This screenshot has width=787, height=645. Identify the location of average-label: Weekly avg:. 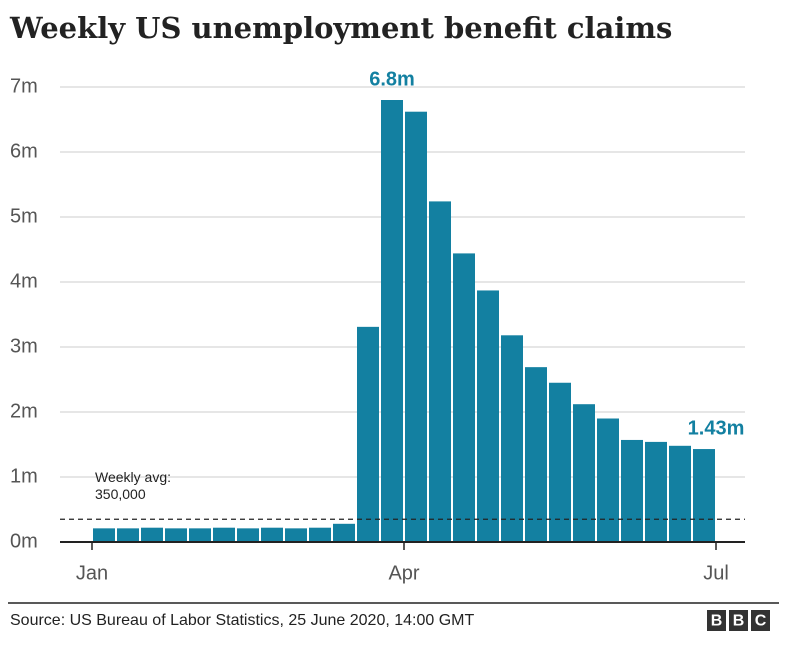
(133, 477).